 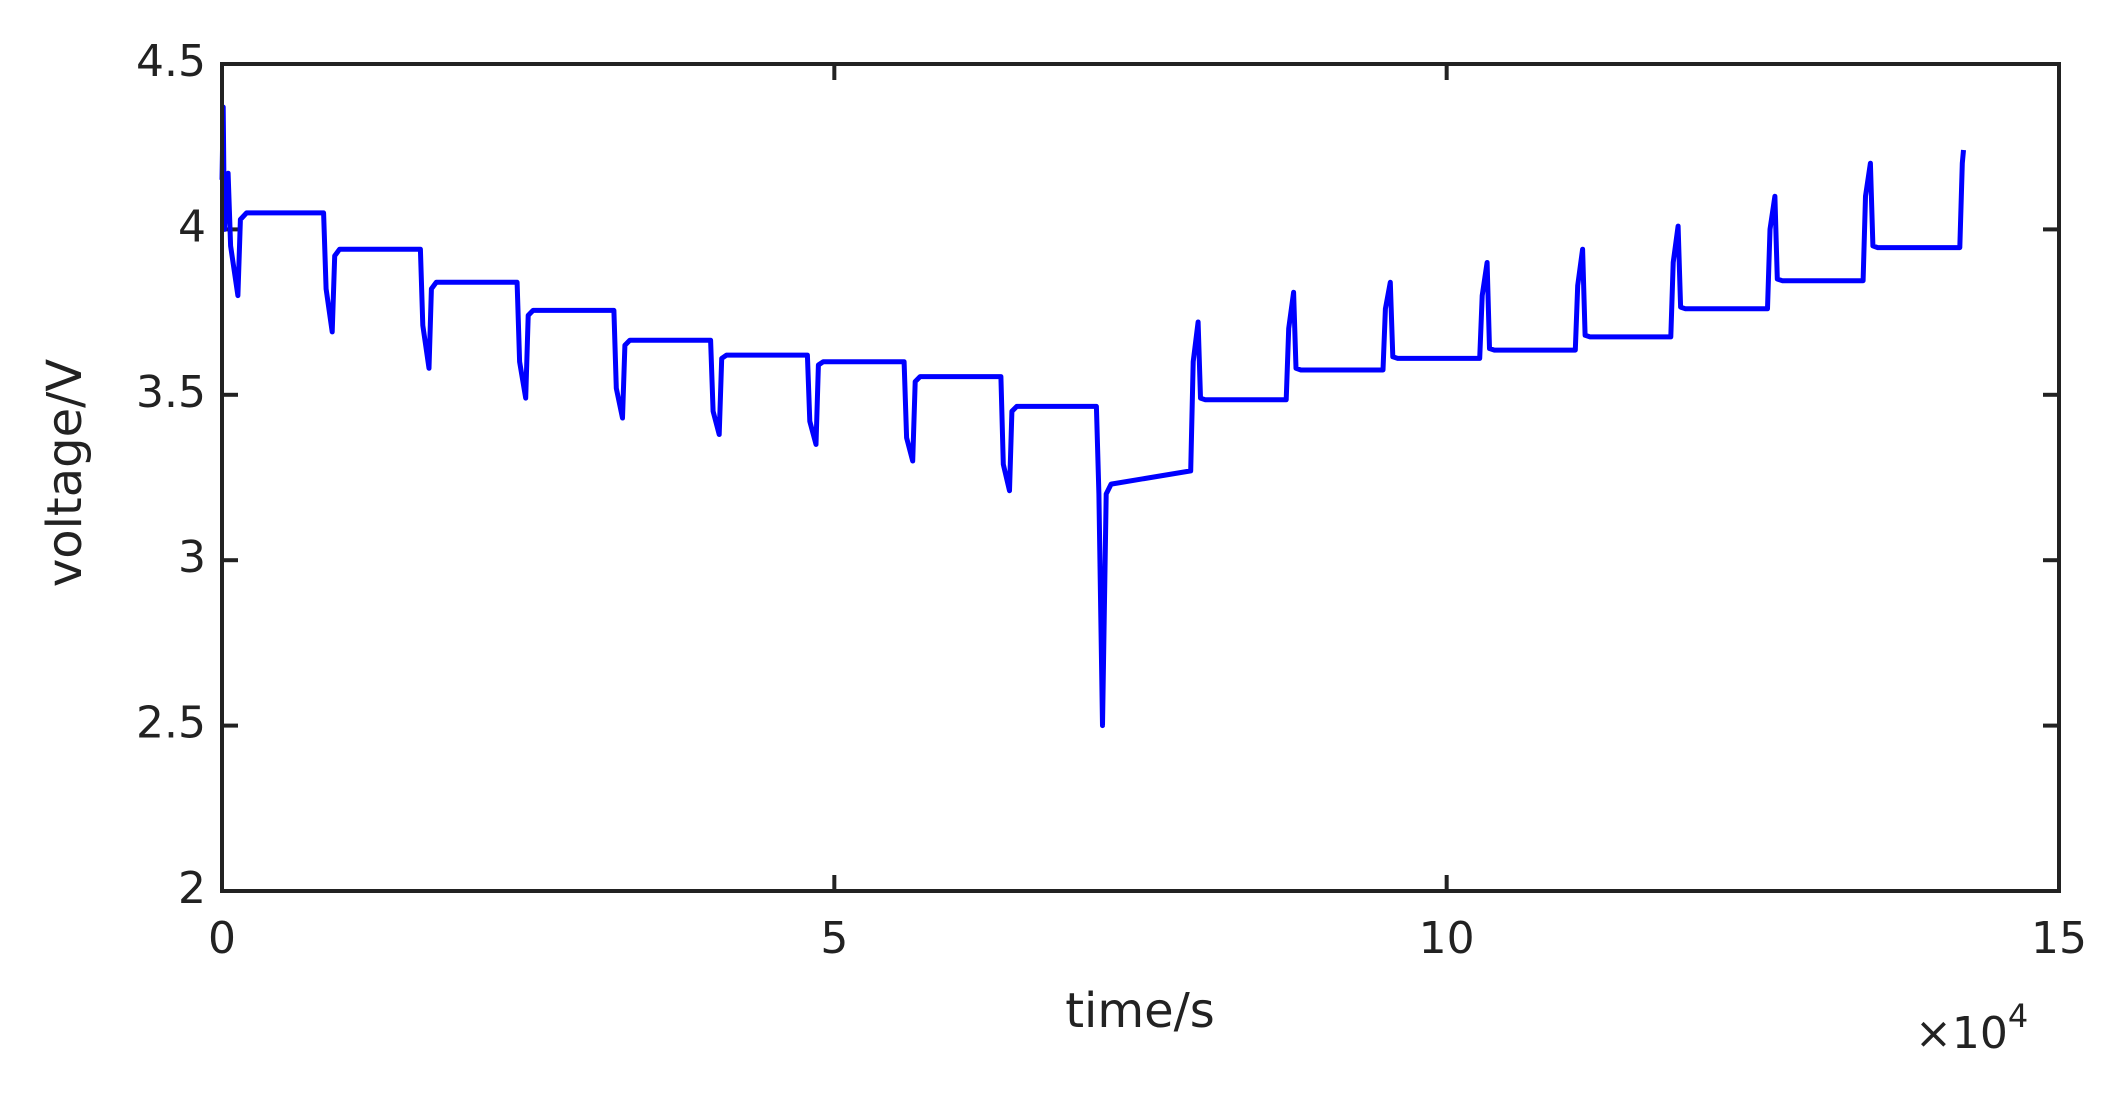 I want to click on x-multiplier-base: ×10, so click(x=1961, y=1033).